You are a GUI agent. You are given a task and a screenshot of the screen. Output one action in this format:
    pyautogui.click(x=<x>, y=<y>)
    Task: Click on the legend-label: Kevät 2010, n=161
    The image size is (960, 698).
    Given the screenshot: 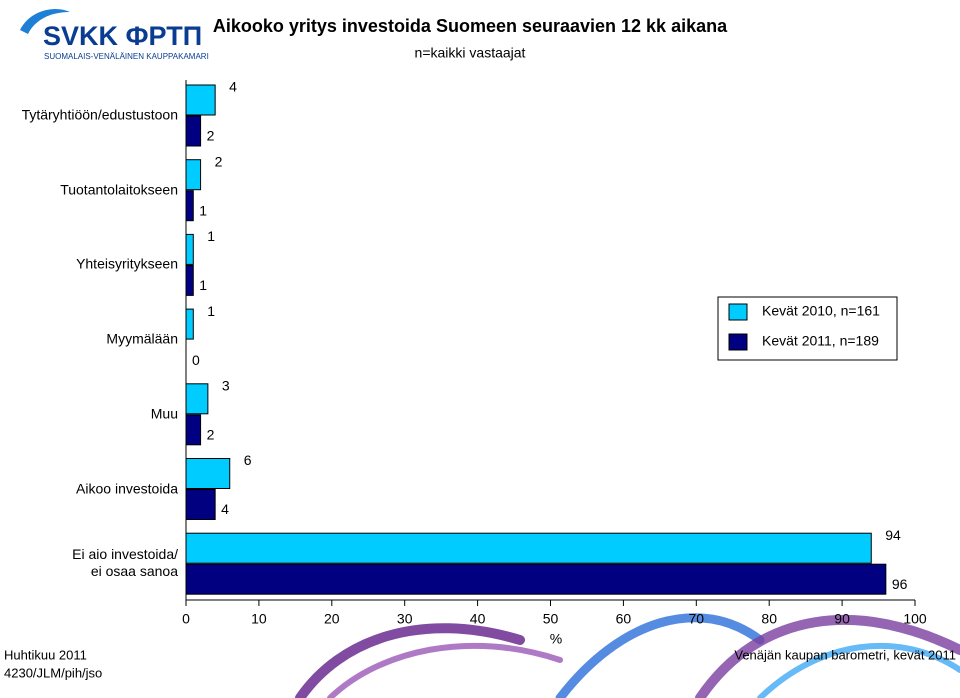 What is the action you would take?
    pyautogui.click(x=821, y=311)
    